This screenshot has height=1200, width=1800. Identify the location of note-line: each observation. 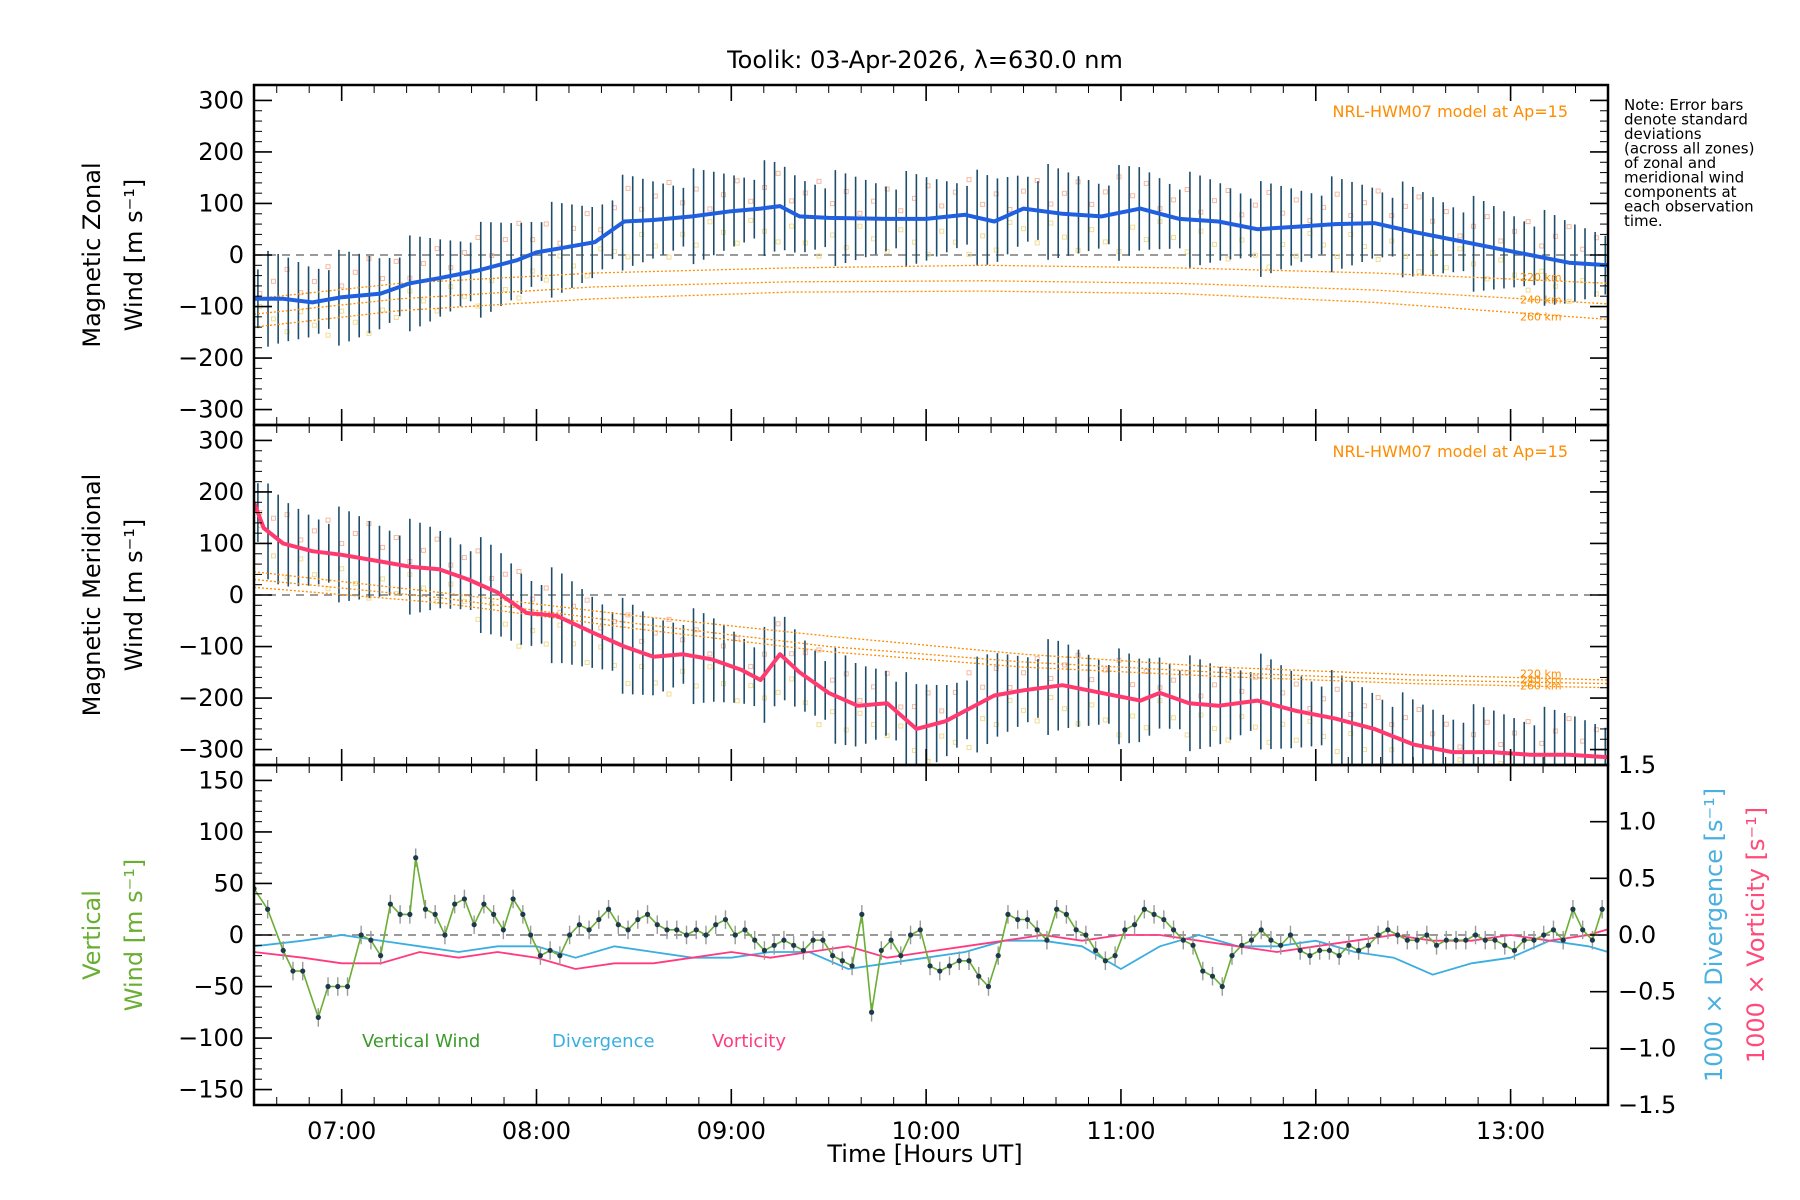
(1689, 207).